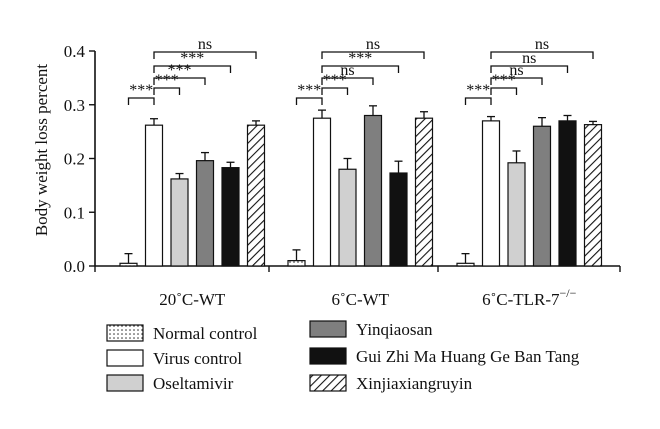 The image size is (660, 429). Describe the element at coordinates (568, 293) in the screenshot. I see `x-category-label-superscript: −/−` at that location.